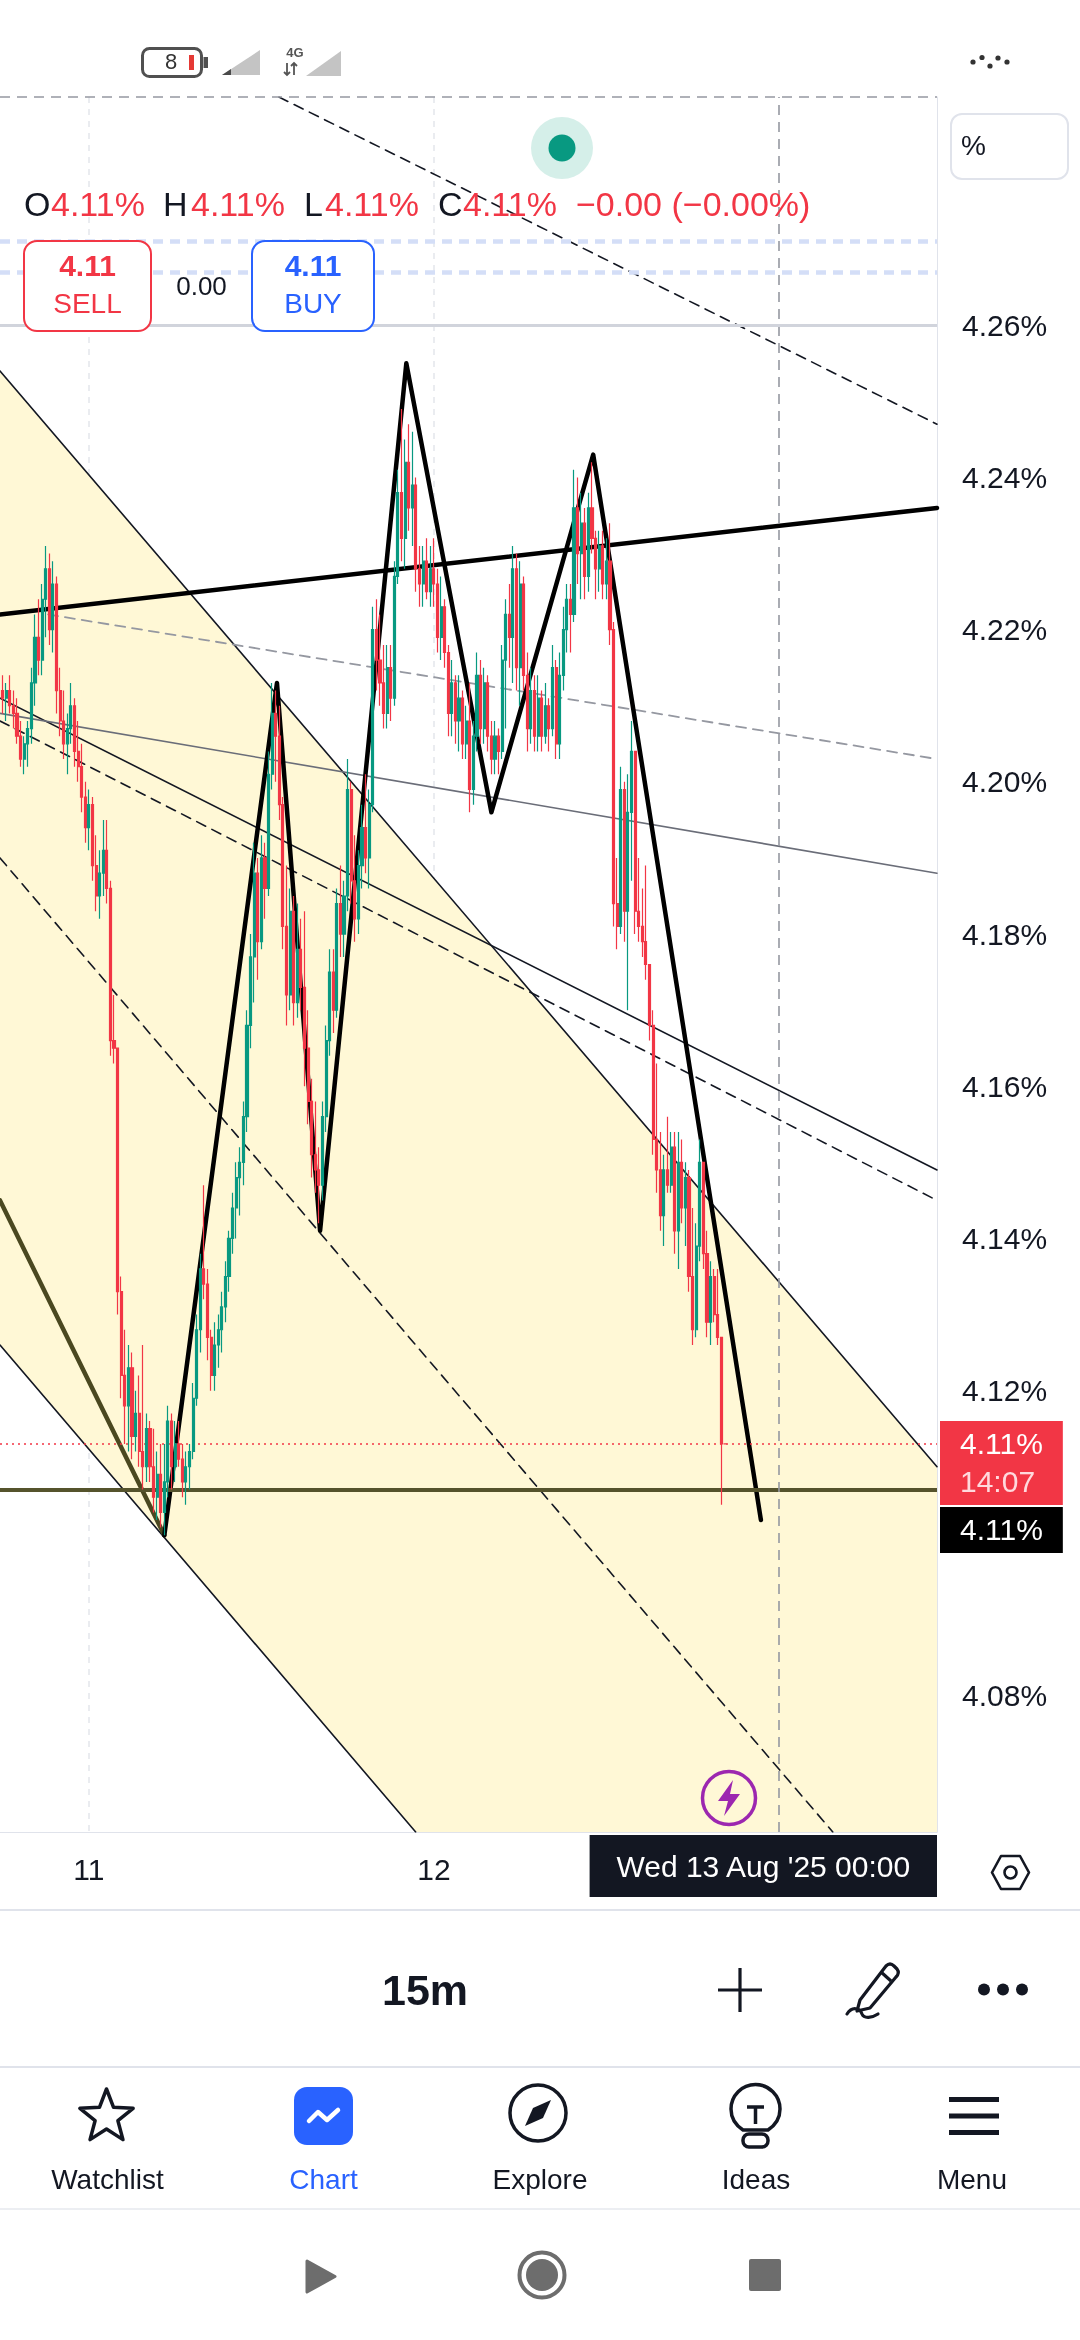 The height and width of the screenshot is (2340, 1080). What do you see at coordinates (1005, 630) in the screenshot?
I see `y-tick-label: 4.22%` at bounding box center [1005, 630].